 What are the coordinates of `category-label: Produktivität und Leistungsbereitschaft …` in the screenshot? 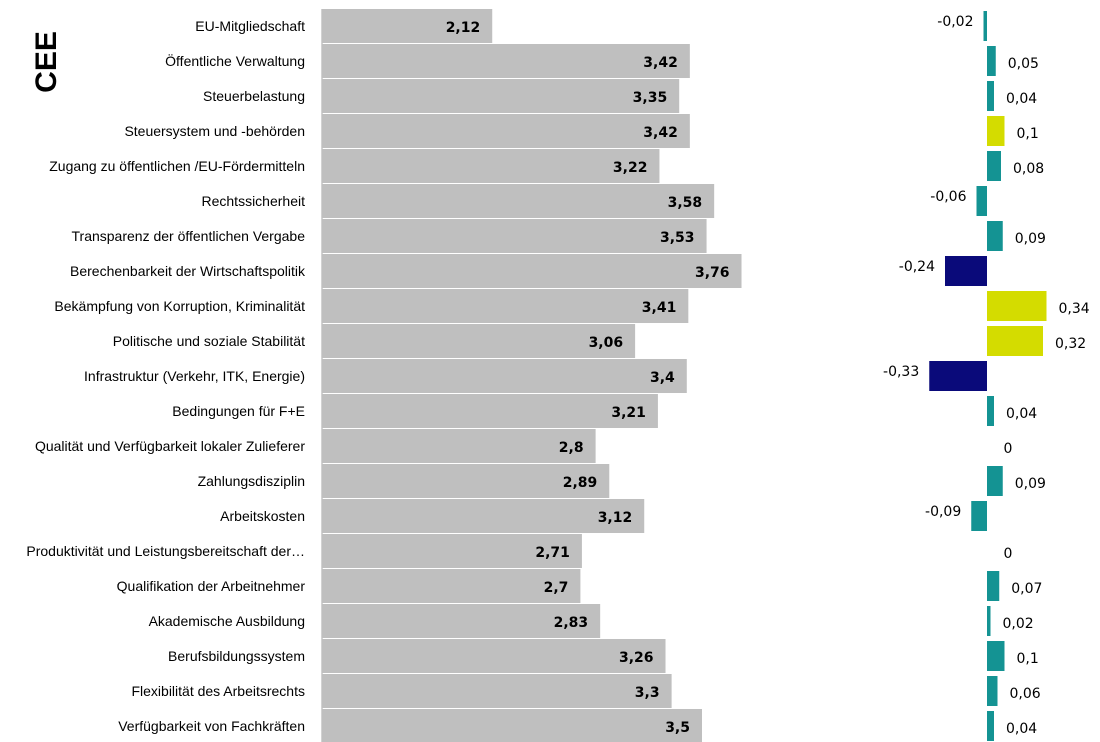 It's located at (165, 551).